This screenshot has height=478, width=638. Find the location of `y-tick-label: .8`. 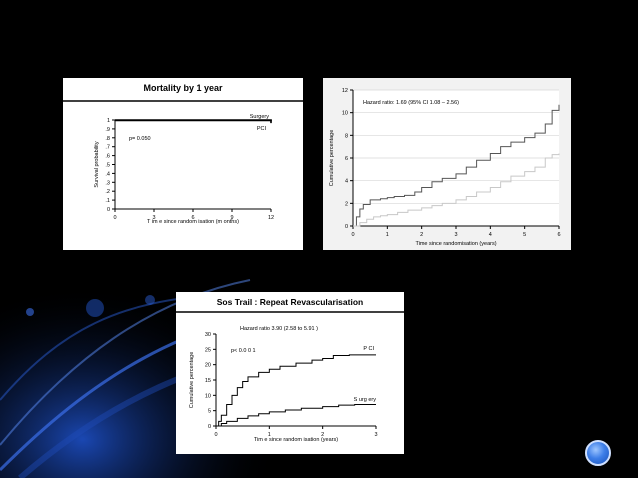

y-tick-label: .8 is located at coordinates (107, 139).